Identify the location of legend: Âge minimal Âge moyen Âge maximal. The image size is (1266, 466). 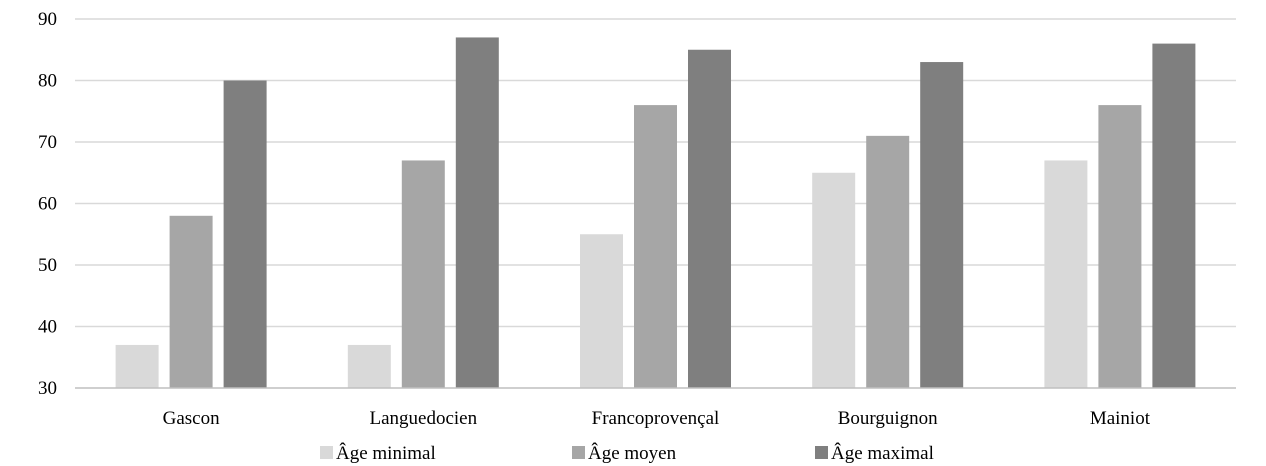
(627, 453).